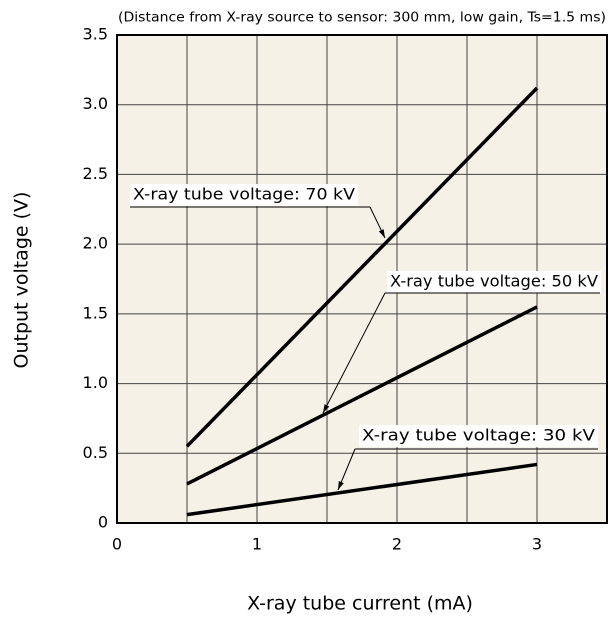 Image resolution: width=610 pixels, height=621 pixels. I want to click on legend-label: X-ray tube voltage: 30 kV, so click(478, 435).